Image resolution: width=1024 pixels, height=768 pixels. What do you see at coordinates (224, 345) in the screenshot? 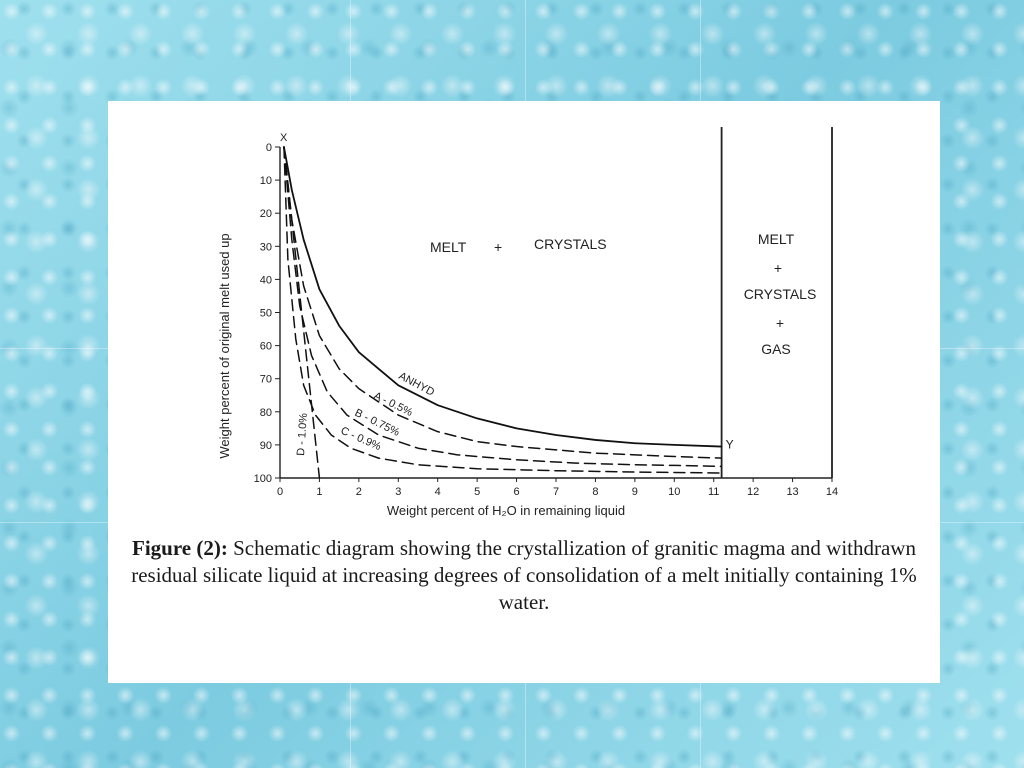
I see `y-axis-title: Weight percent of original melt used up` at bounding box center [224, 345].